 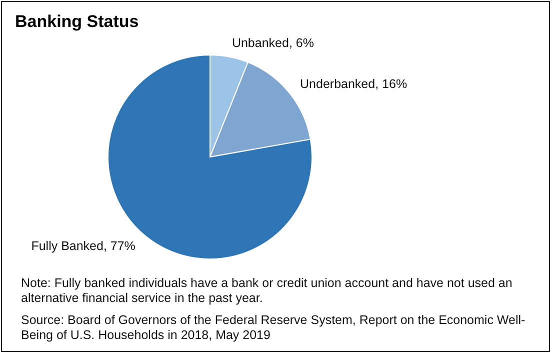 I want to click on chart-title: Banking Status, so click(x=77, y=22).